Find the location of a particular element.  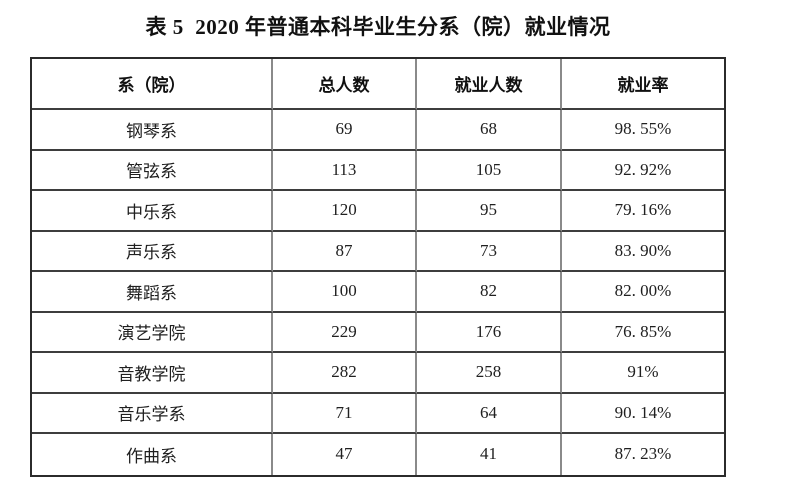

employed-cell: 95 is located at coordinates (489, 211).